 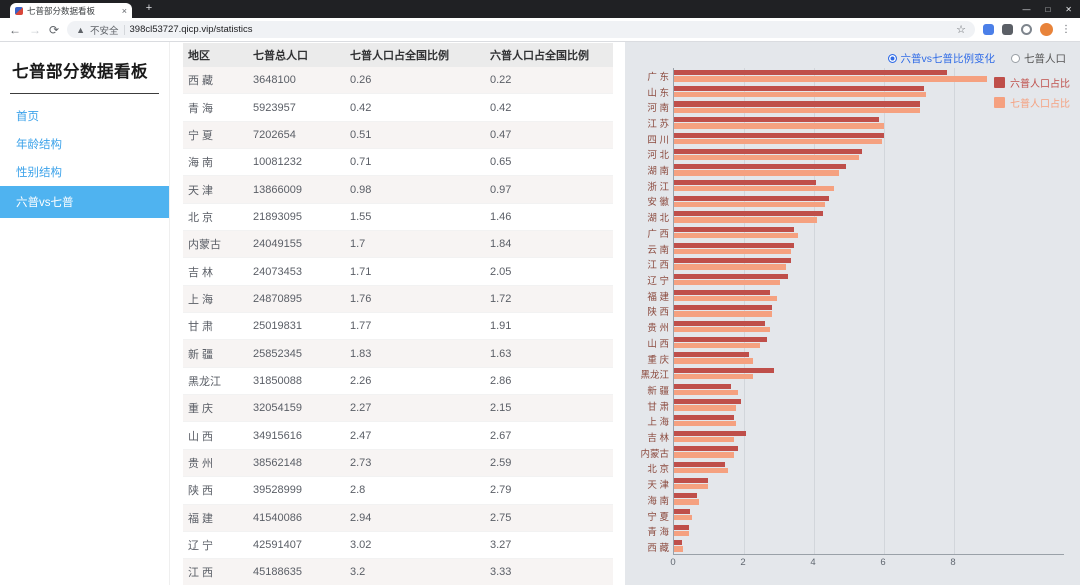 I want to click on axis-category-label: 宁 夏, so click(x=658, y=517).